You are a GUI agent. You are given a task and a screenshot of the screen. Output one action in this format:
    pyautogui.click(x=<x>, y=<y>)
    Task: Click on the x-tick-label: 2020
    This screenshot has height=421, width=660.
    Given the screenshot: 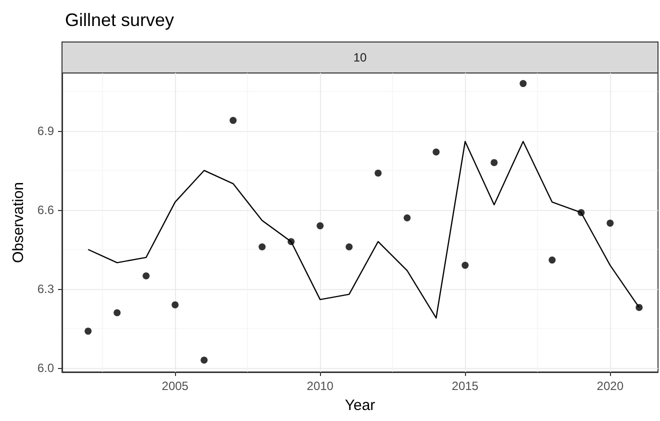 What is the action you would take?
    pyautogui.click(x=610, y=386)
    